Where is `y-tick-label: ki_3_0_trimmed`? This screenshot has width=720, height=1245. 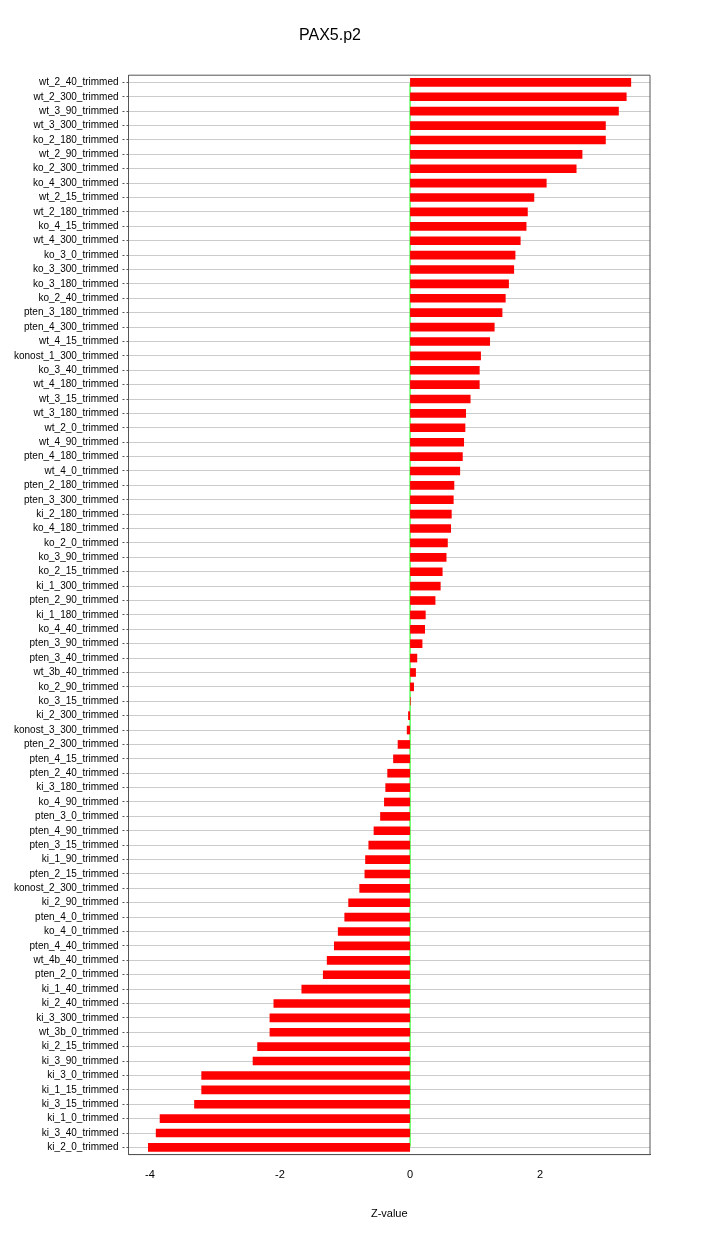 y-tick-label: ki_3_0_trimmed is located at coordinates (83, 1075).